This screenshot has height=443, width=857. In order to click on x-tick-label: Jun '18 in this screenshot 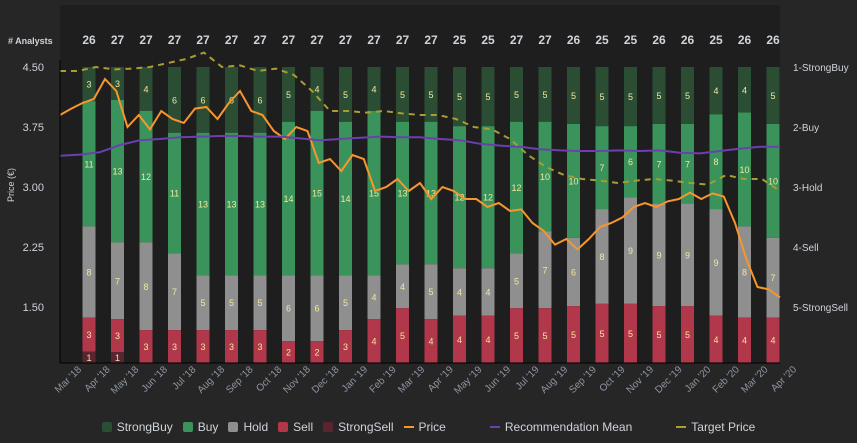, I will do `click(155, 379)`.